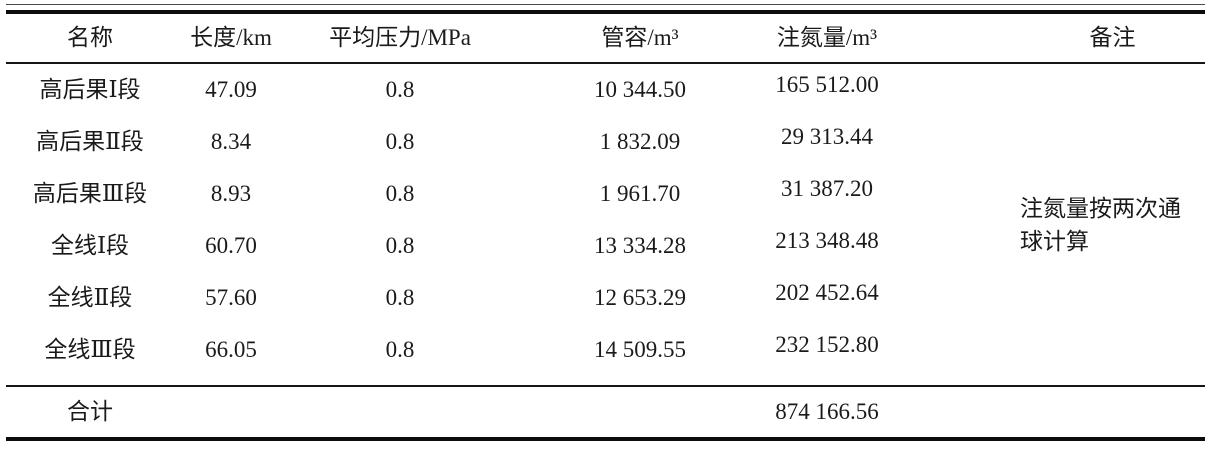 The width and height of the screenshot is (1218, 453). What do you see at coordinates (231, 245) in the screenshot?
I see `cell-length: 60.70` at bounding box center [231, 245].